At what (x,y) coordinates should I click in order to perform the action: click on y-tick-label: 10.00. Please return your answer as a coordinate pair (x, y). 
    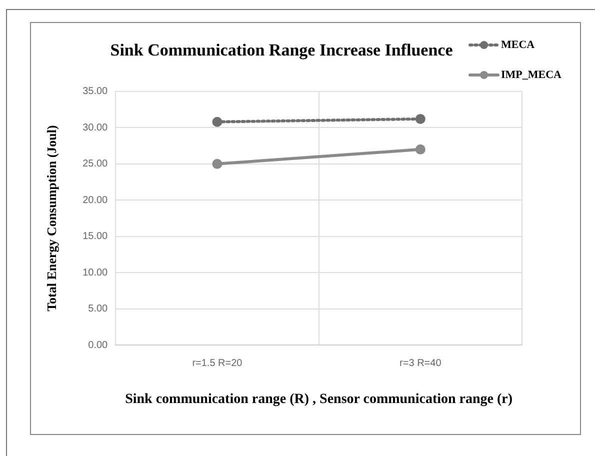
    Looking at the image, I should click on (95, 272).